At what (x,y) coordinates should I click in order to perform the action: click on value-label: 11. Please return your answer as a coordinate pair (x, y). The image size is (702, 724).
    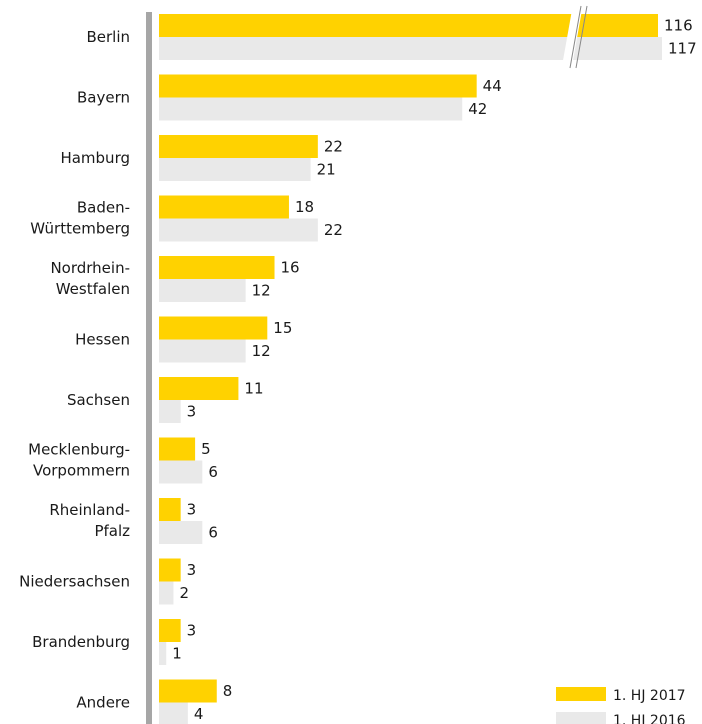
    Looking at the image, I should click on (253, 389).